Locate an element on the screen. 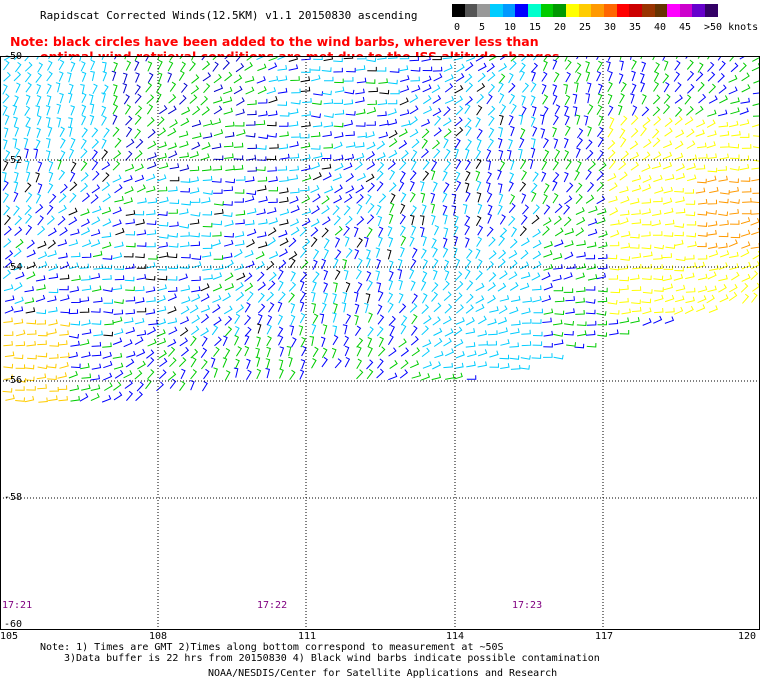 Image resolution: width=760 pixels, height=688 pixels. lon-label-111: 111 is located at coordinates (307, 636).